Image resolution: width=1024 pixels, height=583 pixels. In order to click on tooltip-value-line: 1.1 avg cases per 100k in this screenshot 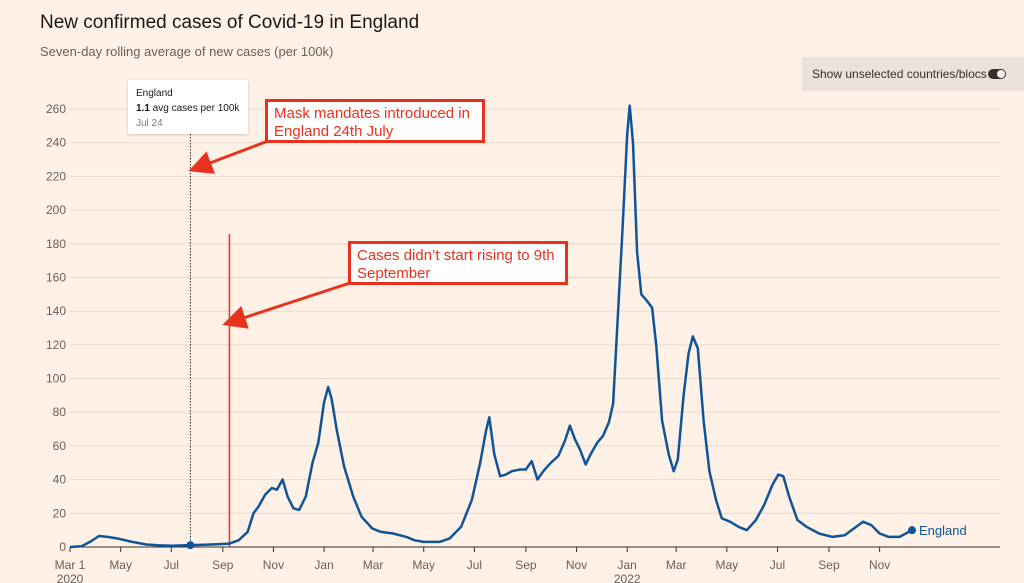, I will do `click(188, 108)`.